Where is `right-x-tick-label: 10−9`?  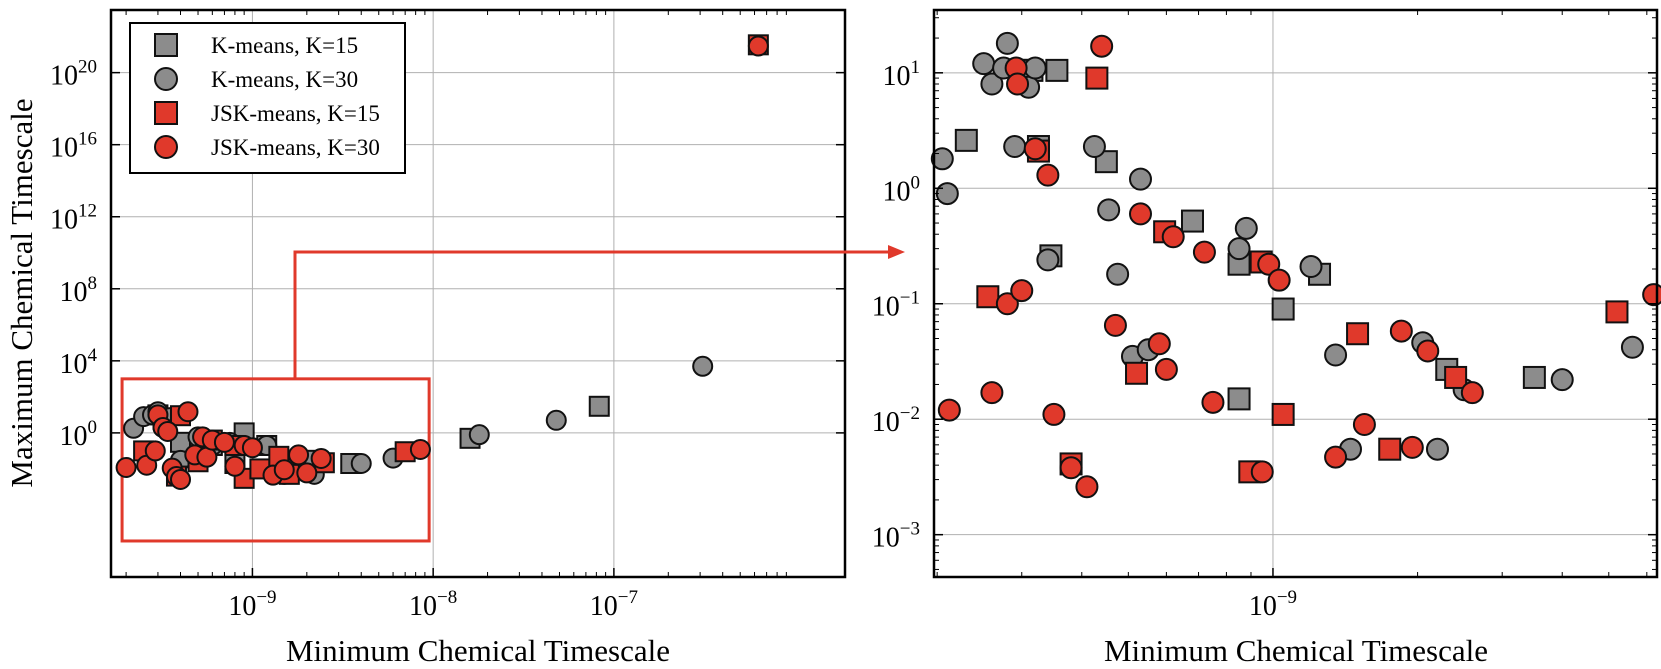
right-x-tick-label: 10−9 is located at coordinates (1273, 604).